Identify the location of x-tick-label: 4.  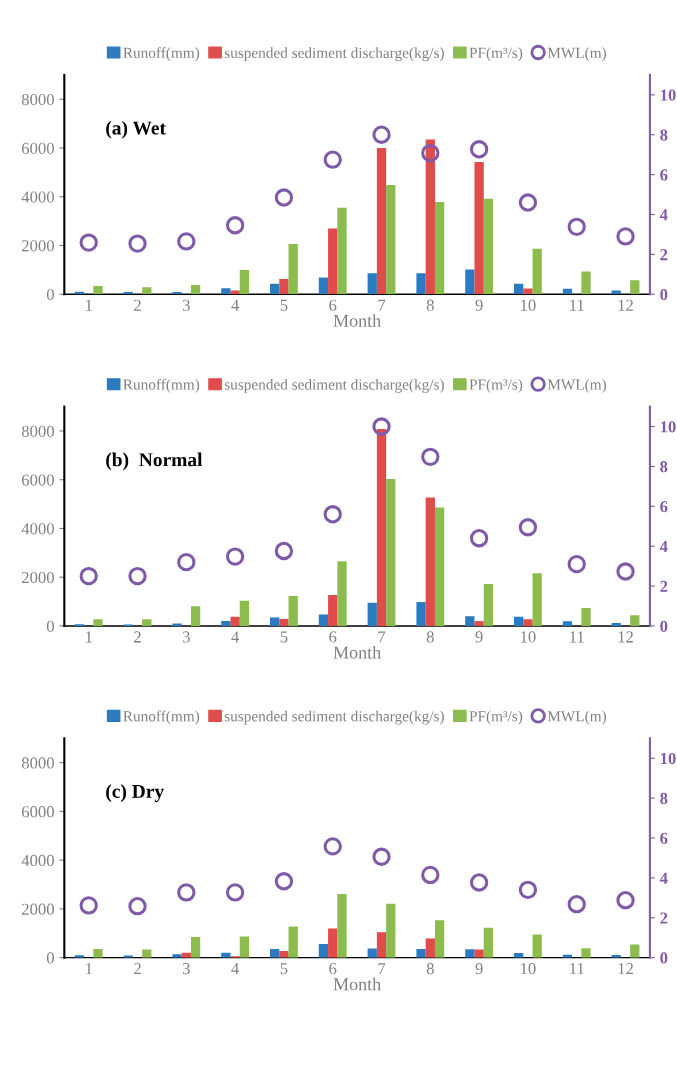
(235, 969).